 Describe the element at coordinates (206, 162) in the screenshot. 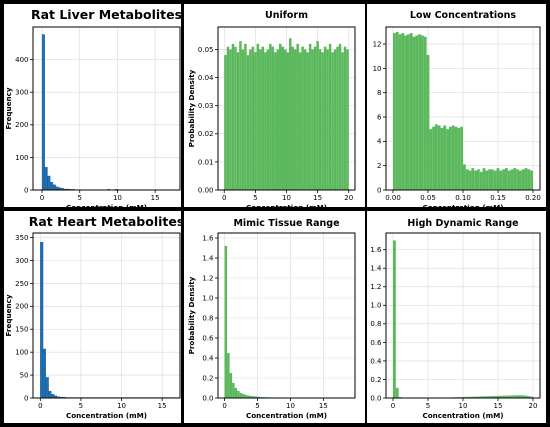

I see `y-tick-label: 0.01` at that location.